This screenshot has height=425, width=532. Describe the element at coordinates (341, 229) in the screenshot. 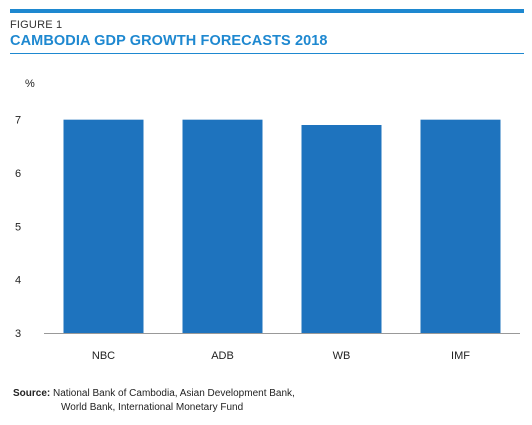

I see `bar-wb` at that location.